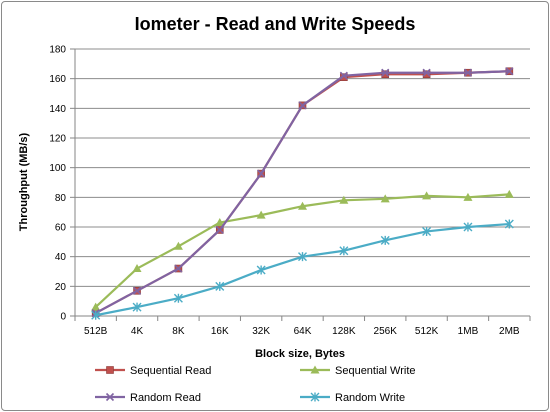  I want to click on x-tick-label: 256K, so click(386, 331).